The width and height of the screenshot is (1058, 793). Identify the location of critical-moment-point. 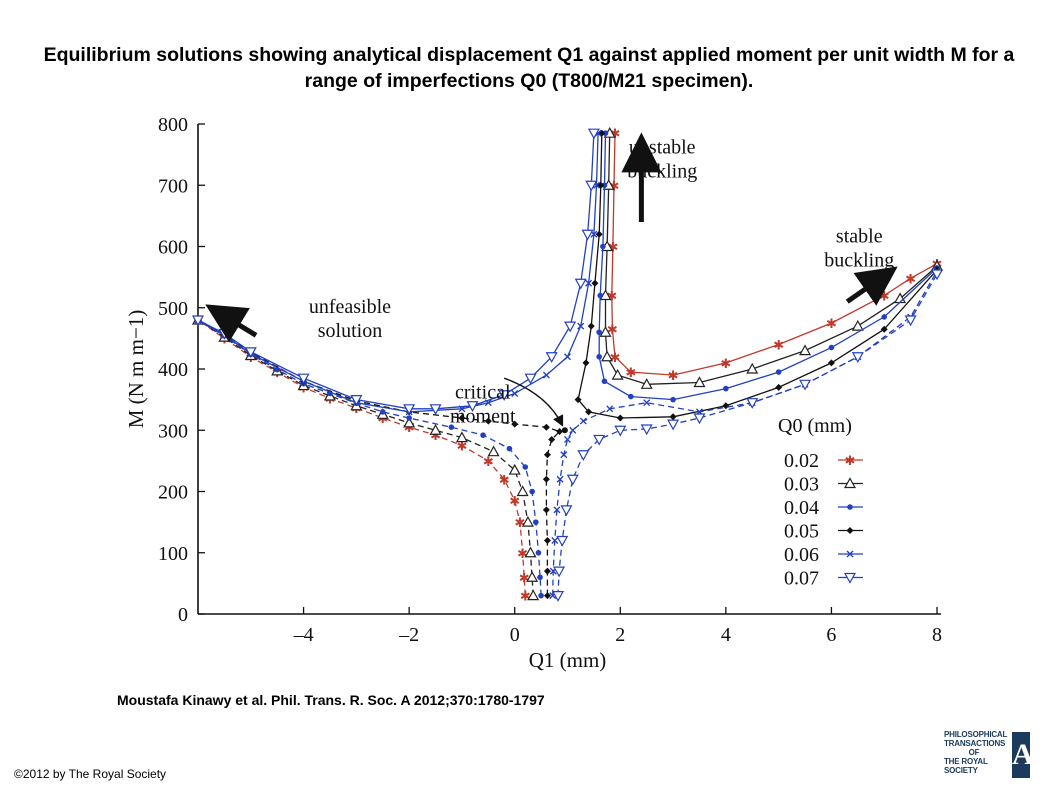
(564, 430).